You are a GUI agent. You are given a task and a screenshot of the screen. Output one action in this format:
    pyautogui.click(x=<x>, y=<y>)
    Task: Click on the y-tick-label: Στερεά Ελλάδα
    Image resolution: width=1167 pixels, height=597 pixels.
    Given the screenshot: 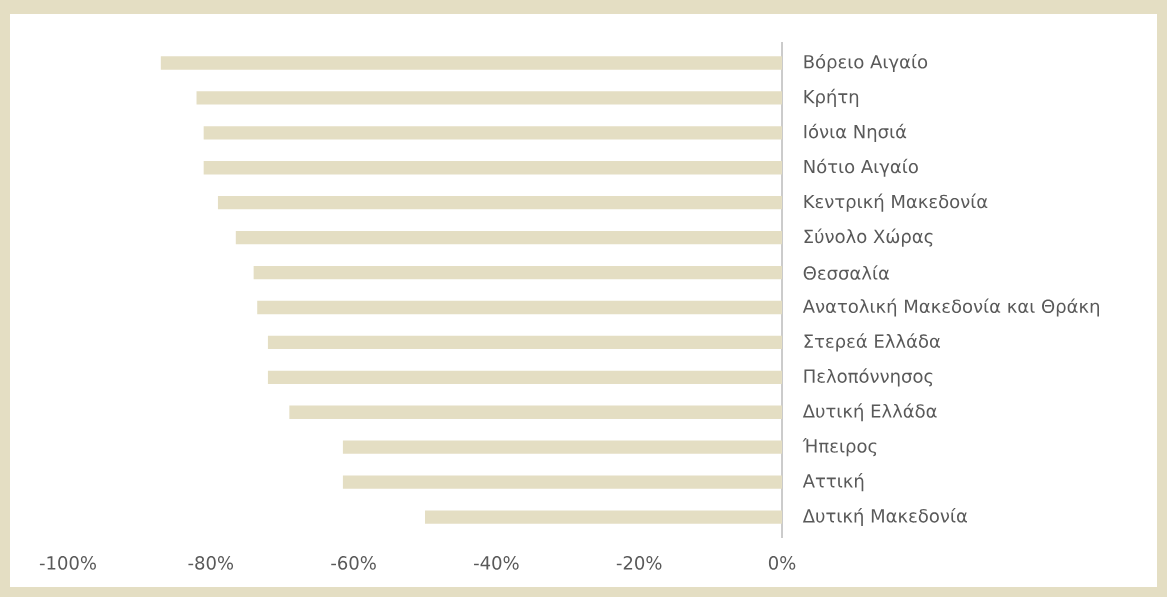 What is the action you would take?
    pyautogui.click(x=872, y=342)
    